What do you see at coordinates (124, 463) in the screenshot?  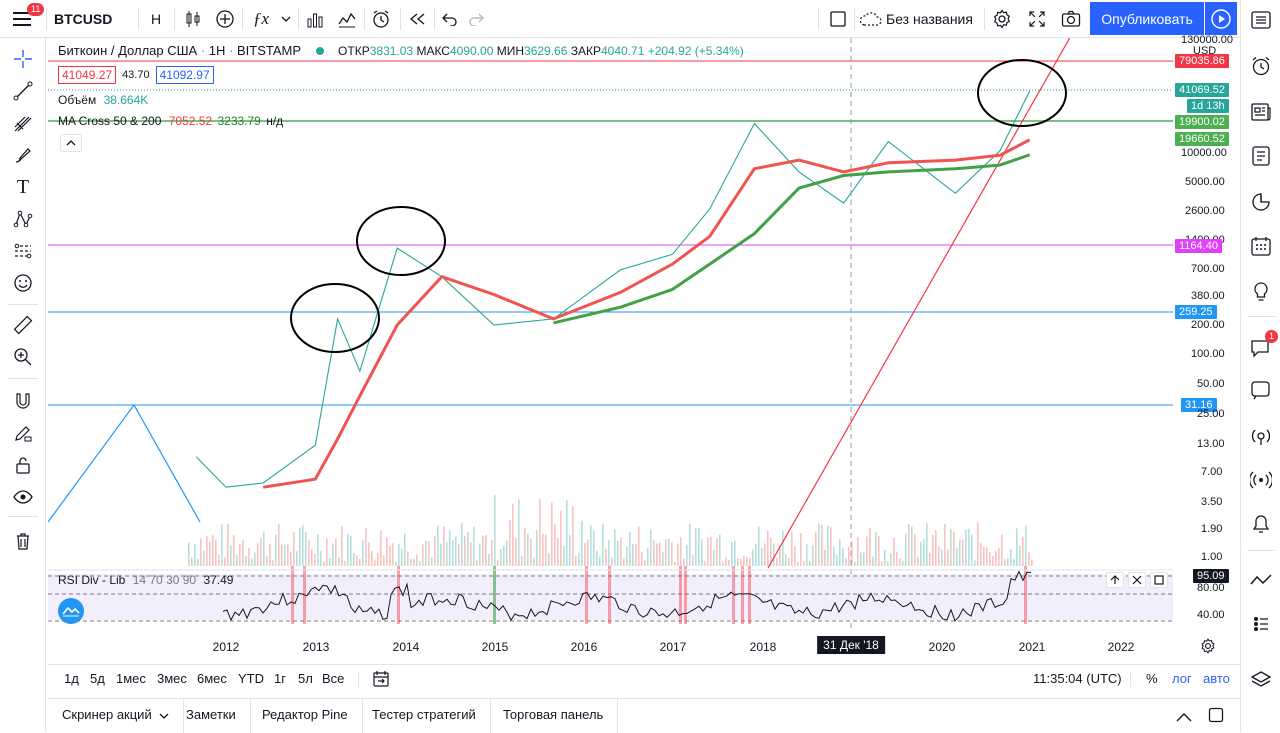 I see `zigzag-drawing` at bounding box center [124, 463].